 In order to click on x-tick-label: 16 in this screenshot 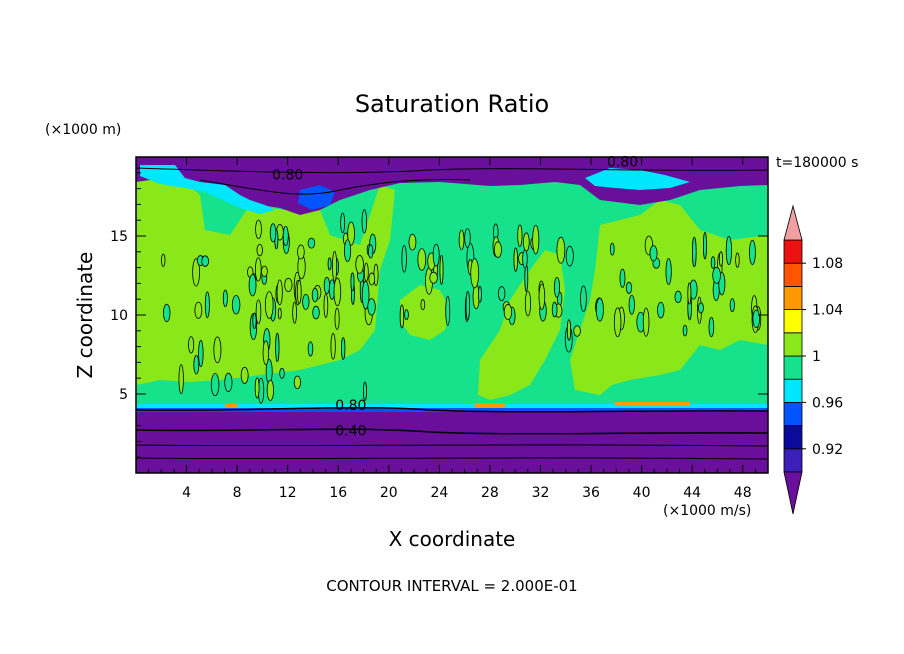, I will do `click(338, 493)`.